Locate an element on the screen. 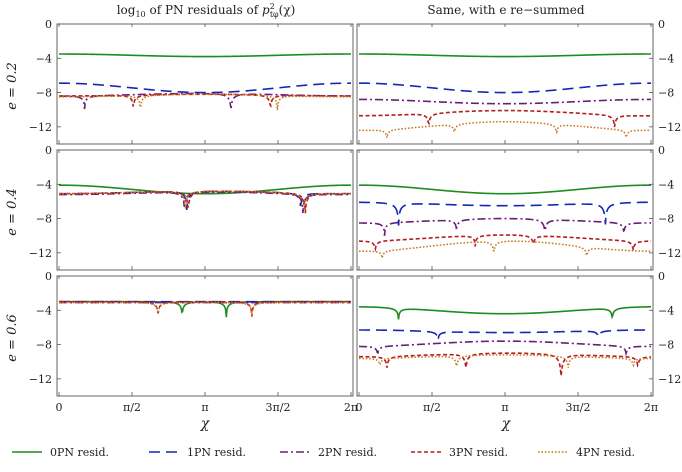 Image resolution: width=682 pixels, height=472 pixels. series-line-3pn-resid-r1c1 is located at coordinates (505, 243).